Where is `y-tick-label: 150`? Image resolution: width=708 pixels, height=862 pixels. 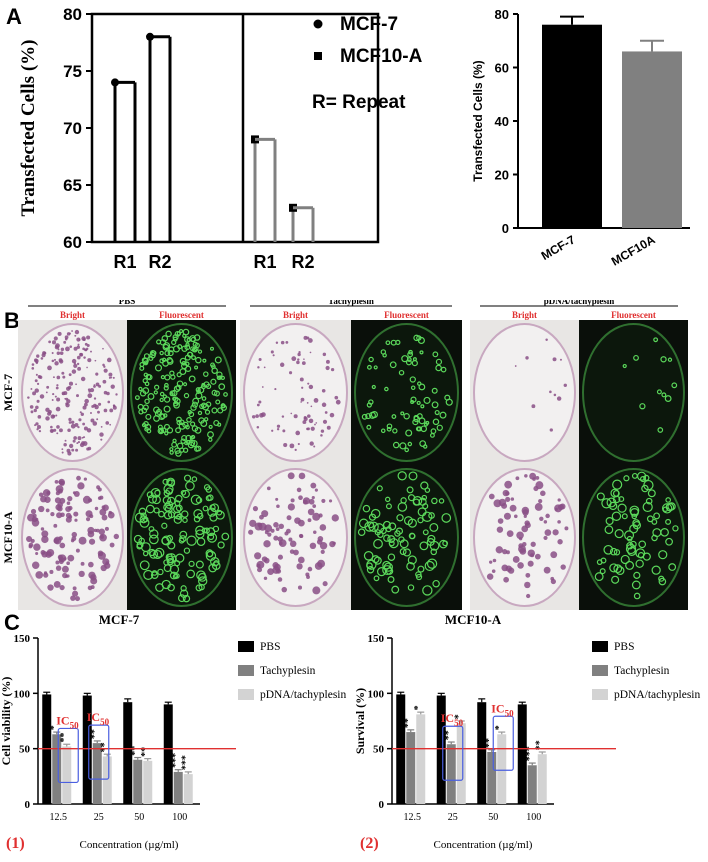 y-tick-label: 150 is located at coordinates (22, 639).